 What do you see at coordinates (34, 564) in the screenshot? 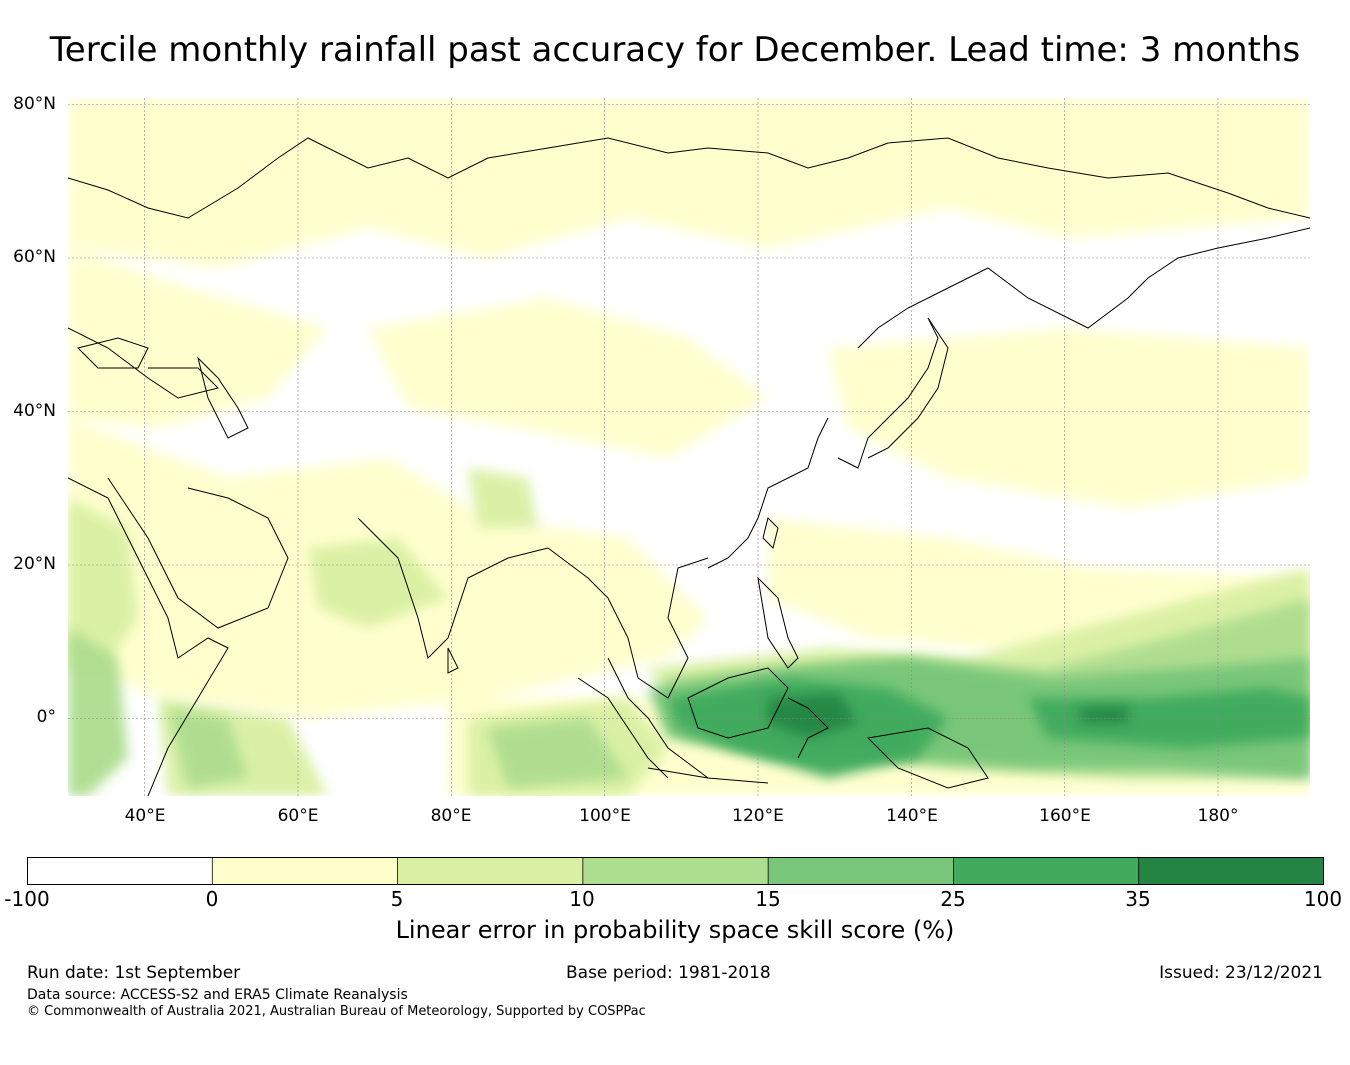
I see `lat-label-20n: 20°N` at bounding box center [34, 564].